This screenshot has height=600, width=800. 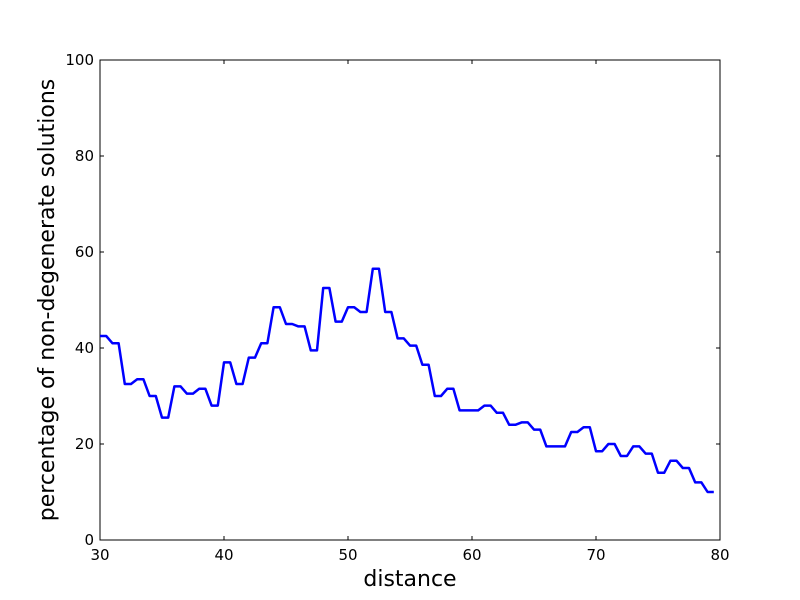 I want to click on x-axis-label: distance, so click(x=409, y=579).